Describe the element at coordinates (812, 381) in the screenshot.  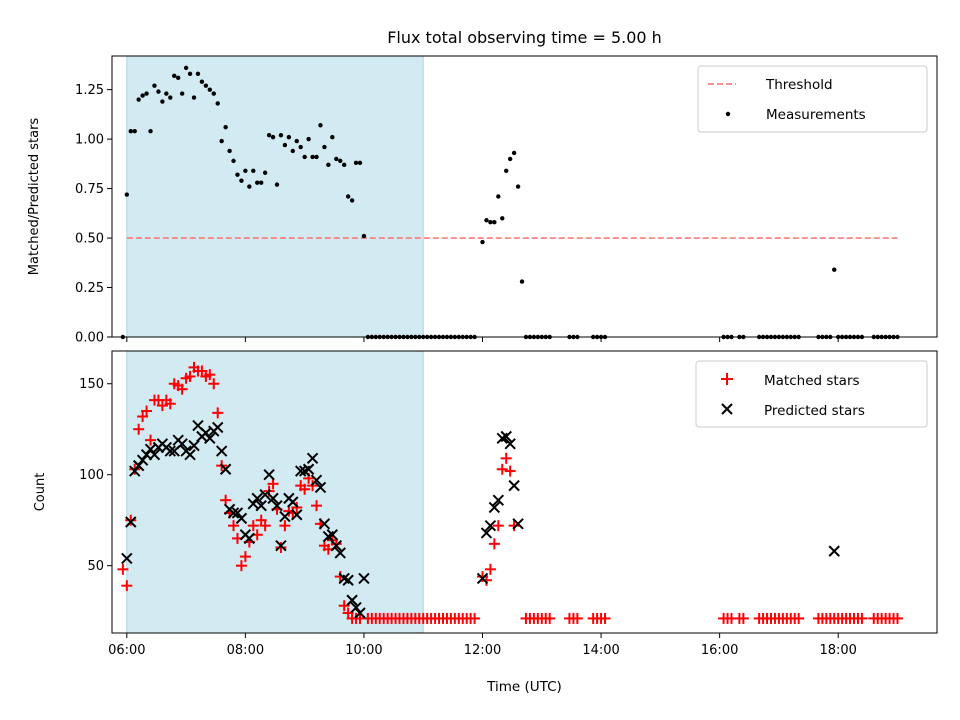
I see `legend-matched-label: Matched stars` at that location.